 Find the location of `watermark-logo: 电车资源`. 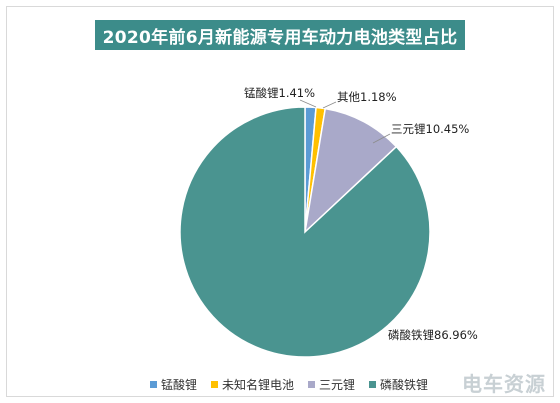

watermark-logo: 电车资源 is located at coordinates (504, 384).